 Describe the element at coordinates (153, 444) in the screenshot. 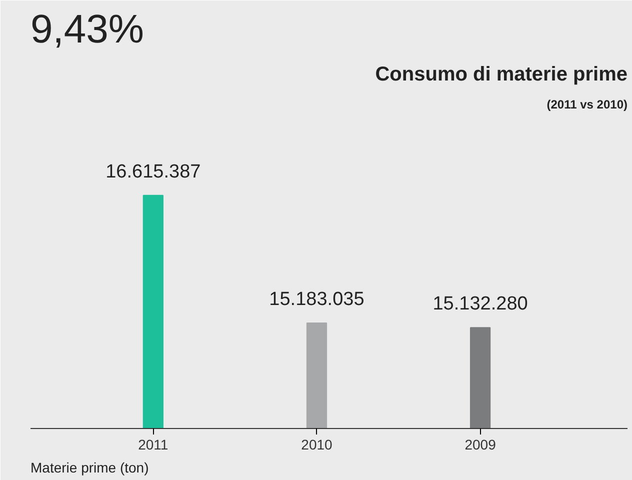

I see `x-tick-label: 2011` at that location.